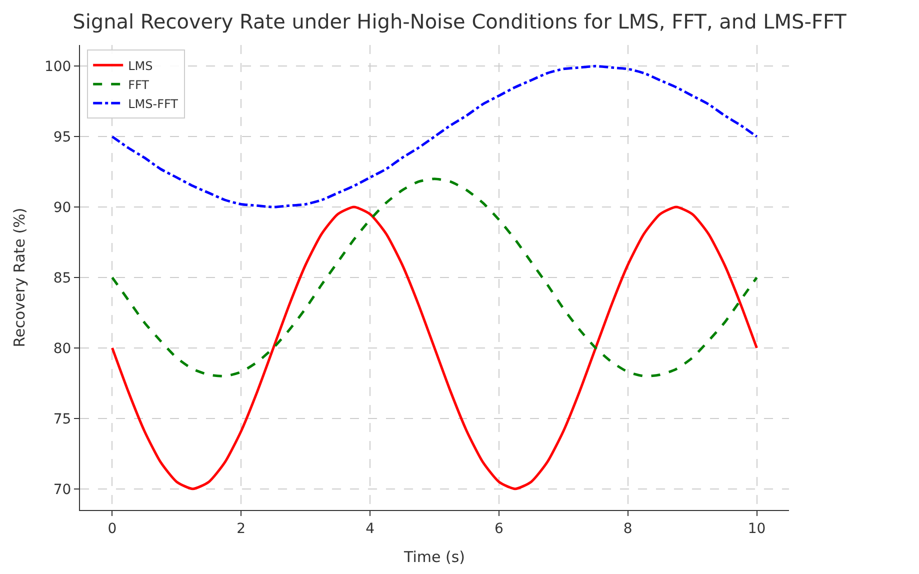  I want to click on legend-label: LMS, so click(140, 65).